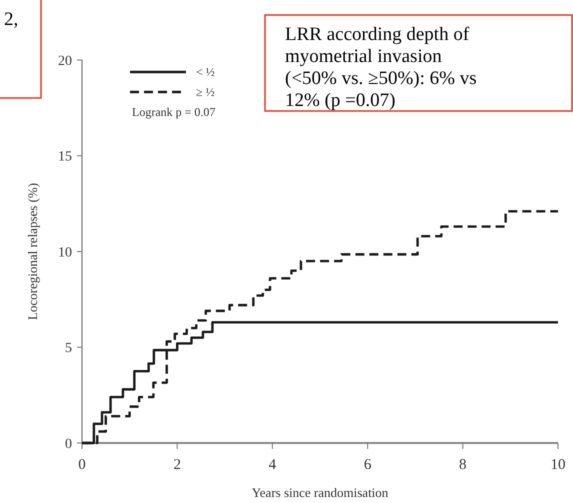 The height and width of the screenshot is (503, 573). What do you see at coordinates (174, 112) in the screenshot?
I see `annotation: Logrank p = 0.07` at bounding box center [174, 112].